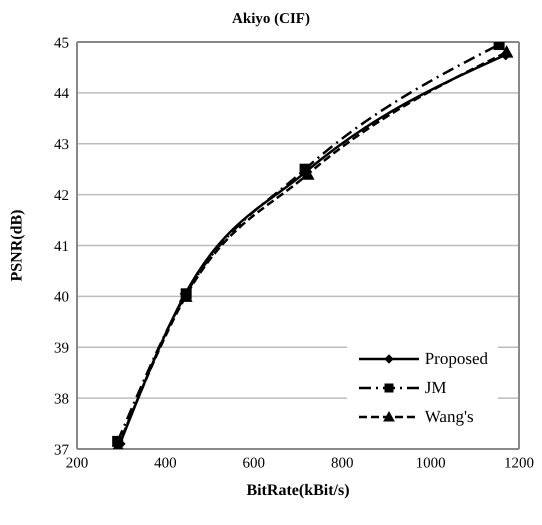 The image size is (542, 525). What do you see at coordinates (254, 464) in the screenshot?
I see `x-tick-label: 600` at bounding box center [254, 464].